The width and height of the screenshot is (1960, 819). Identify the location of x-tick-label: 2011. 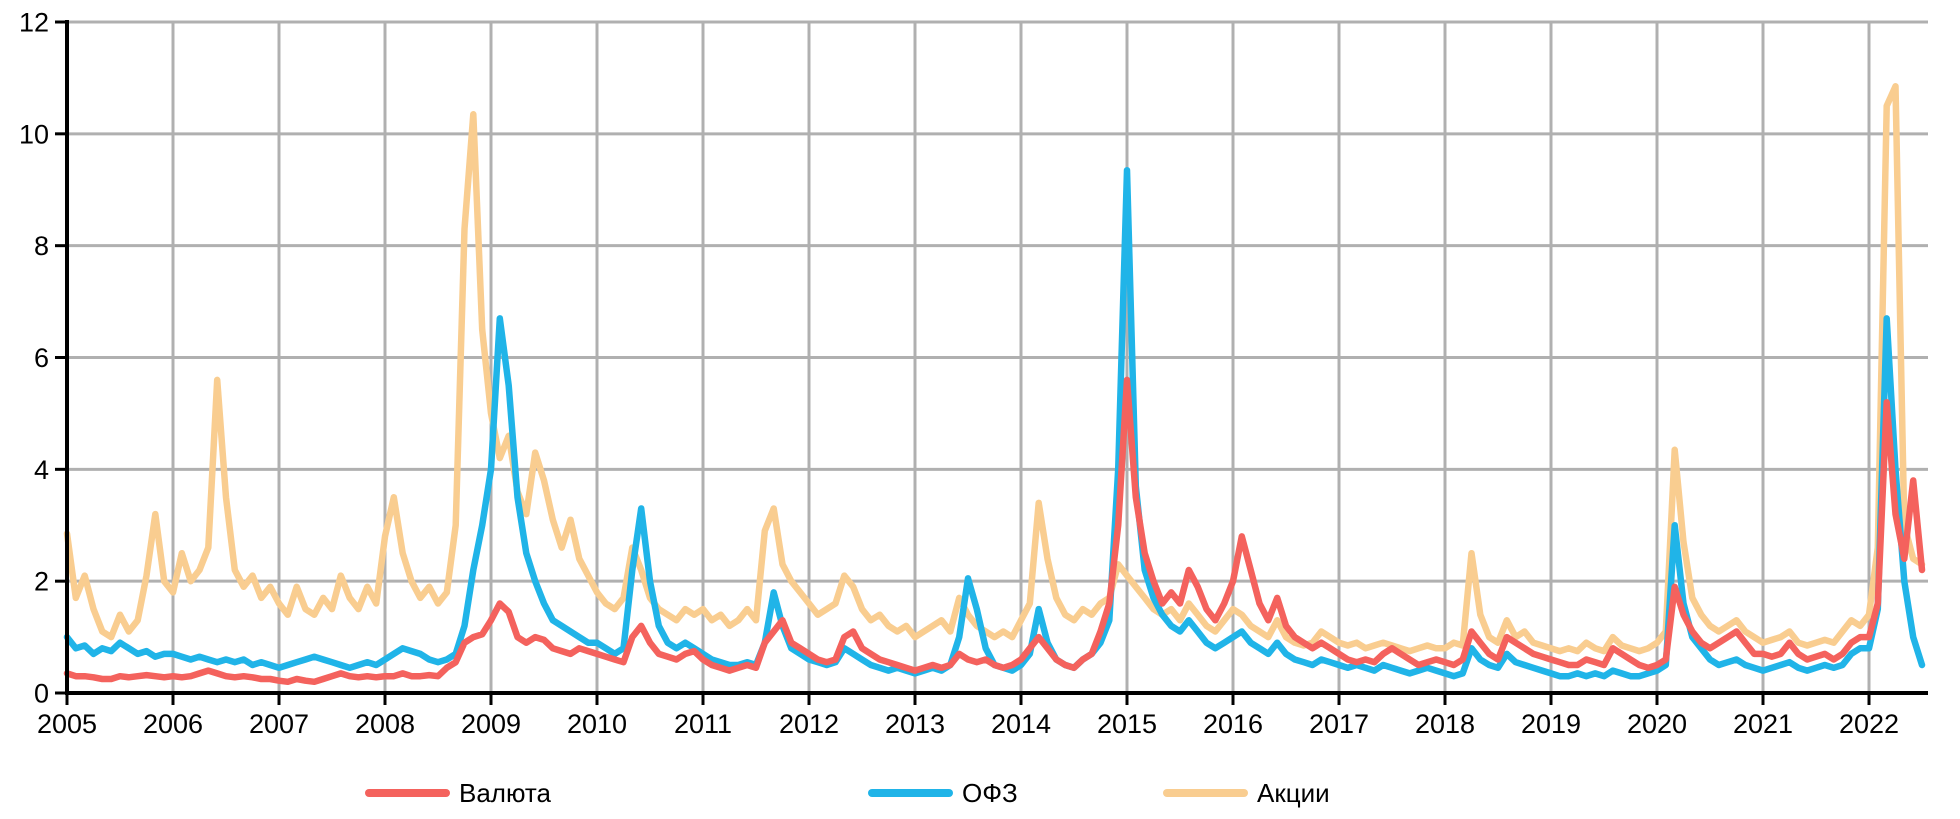
(703, 724).